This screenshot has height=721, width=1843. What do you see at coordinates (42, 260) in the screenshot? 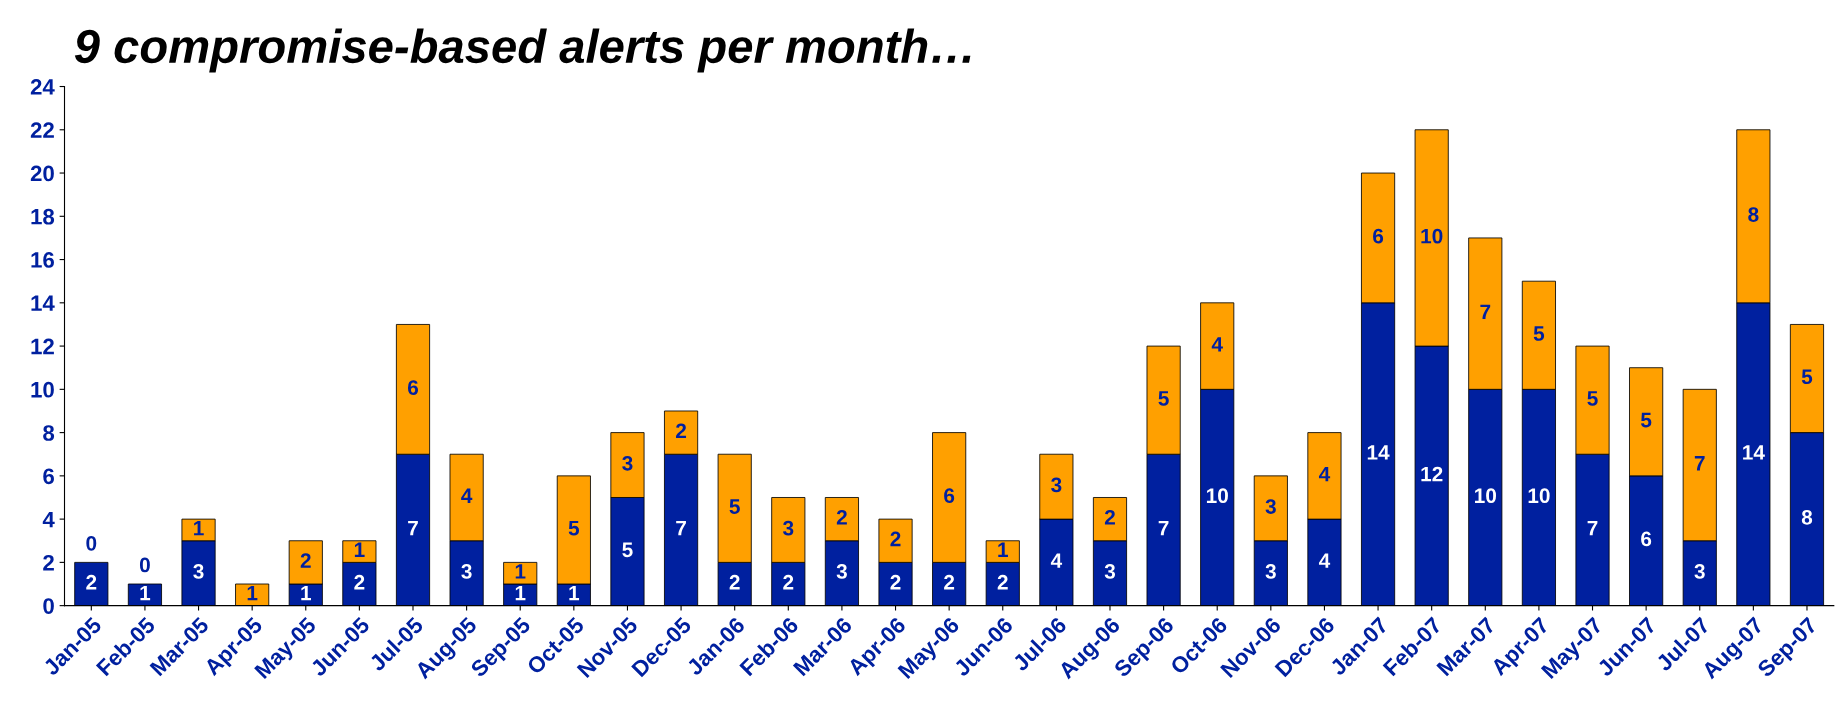
I see `y-tick-label: 16` at bounding box center [42, 260].